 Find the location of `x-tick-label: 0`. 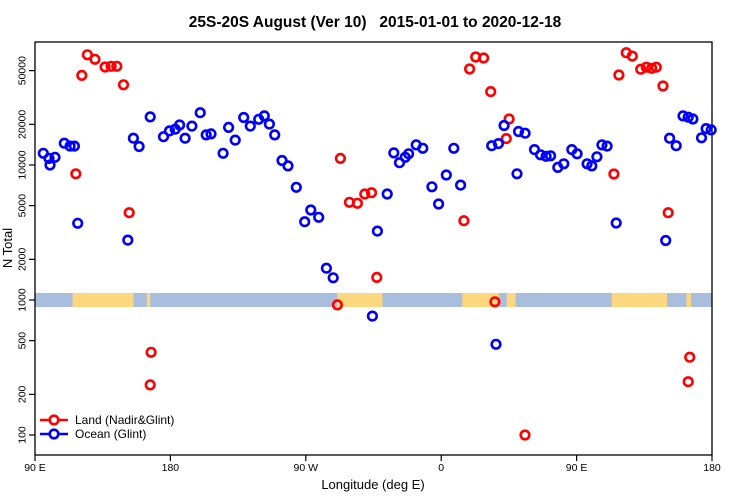

x-tick-label: 0 is located at coordinates (441, 468).